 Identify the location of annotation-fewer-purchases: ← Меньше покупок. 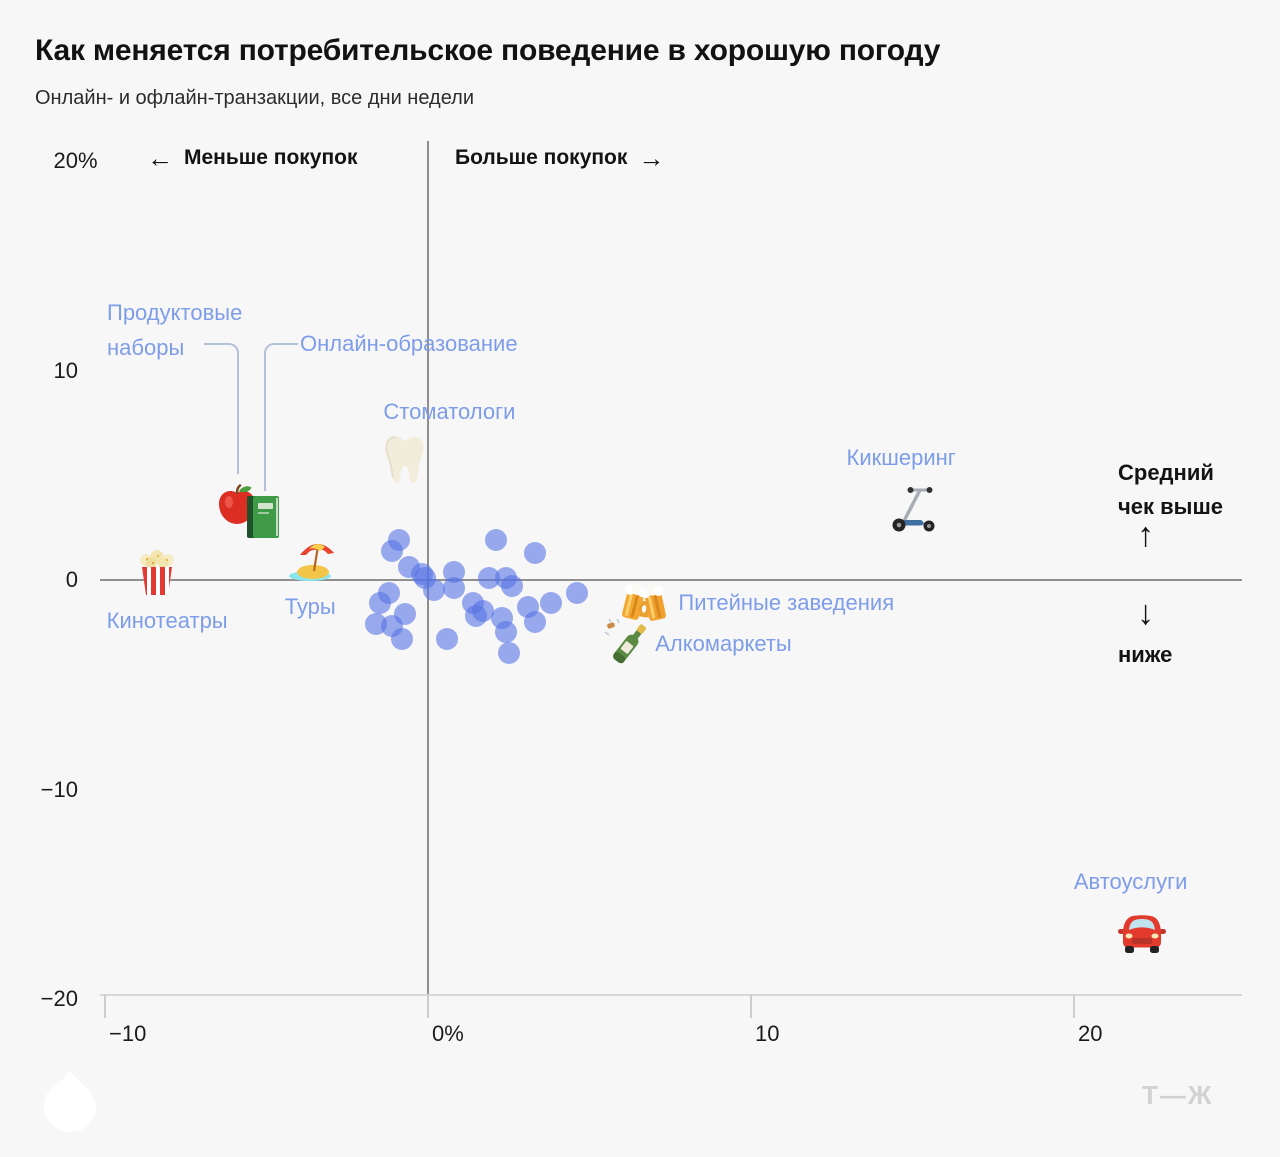
(252, 158).